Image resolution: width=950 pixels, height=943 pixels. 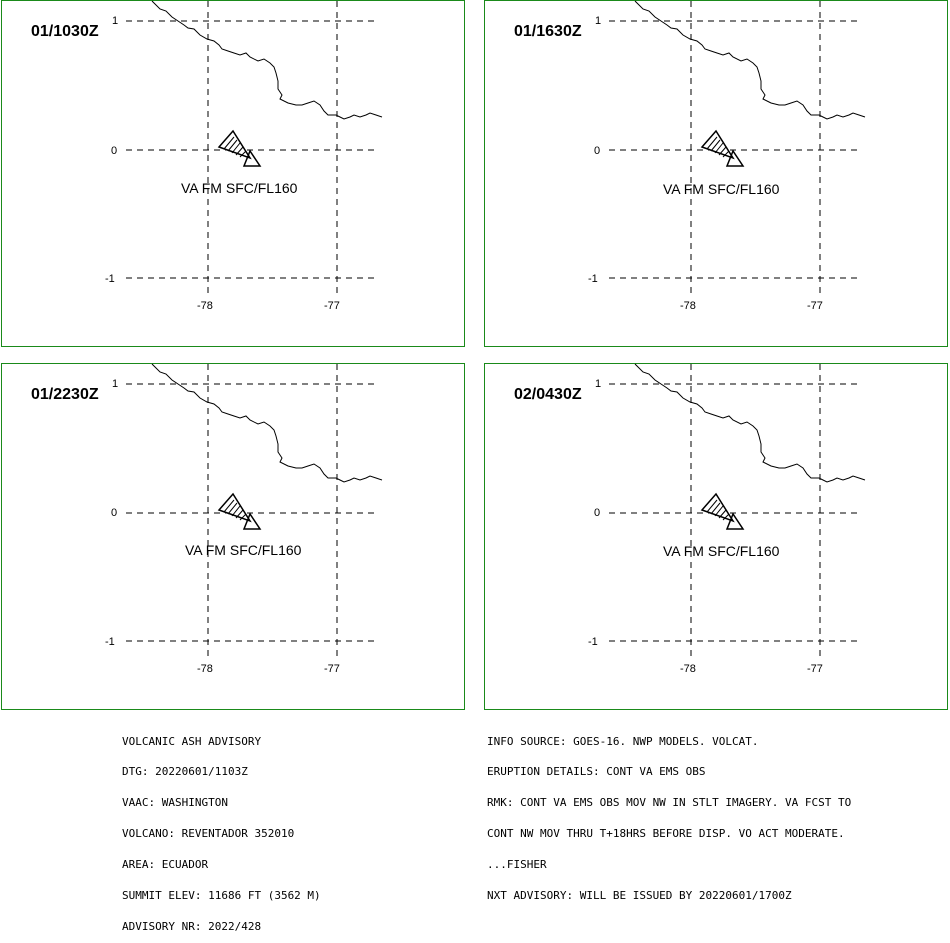 What do you see at coordinates (65, 394) in the screenshot?
I see `panel-time-title: 01/2230Z` at bounding box center [65, 394].